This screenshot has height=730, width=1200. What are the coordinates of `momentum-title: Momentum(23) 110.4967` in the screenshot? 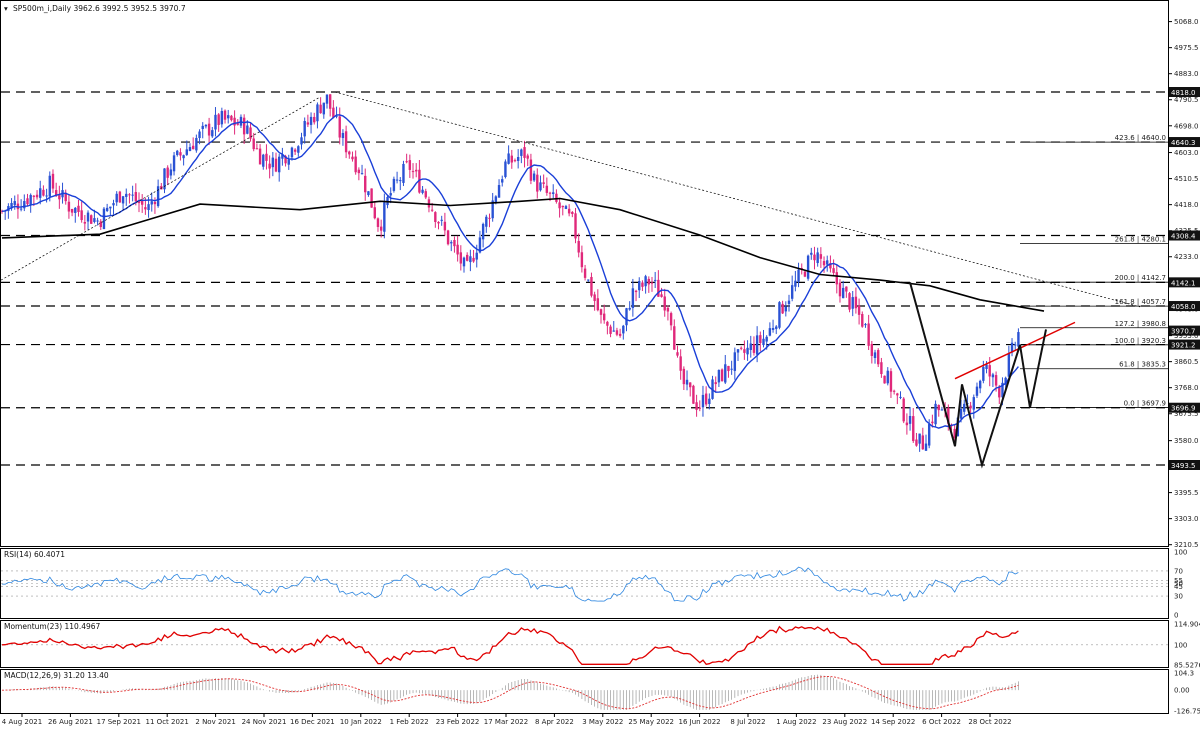 It's located at (52, 626).